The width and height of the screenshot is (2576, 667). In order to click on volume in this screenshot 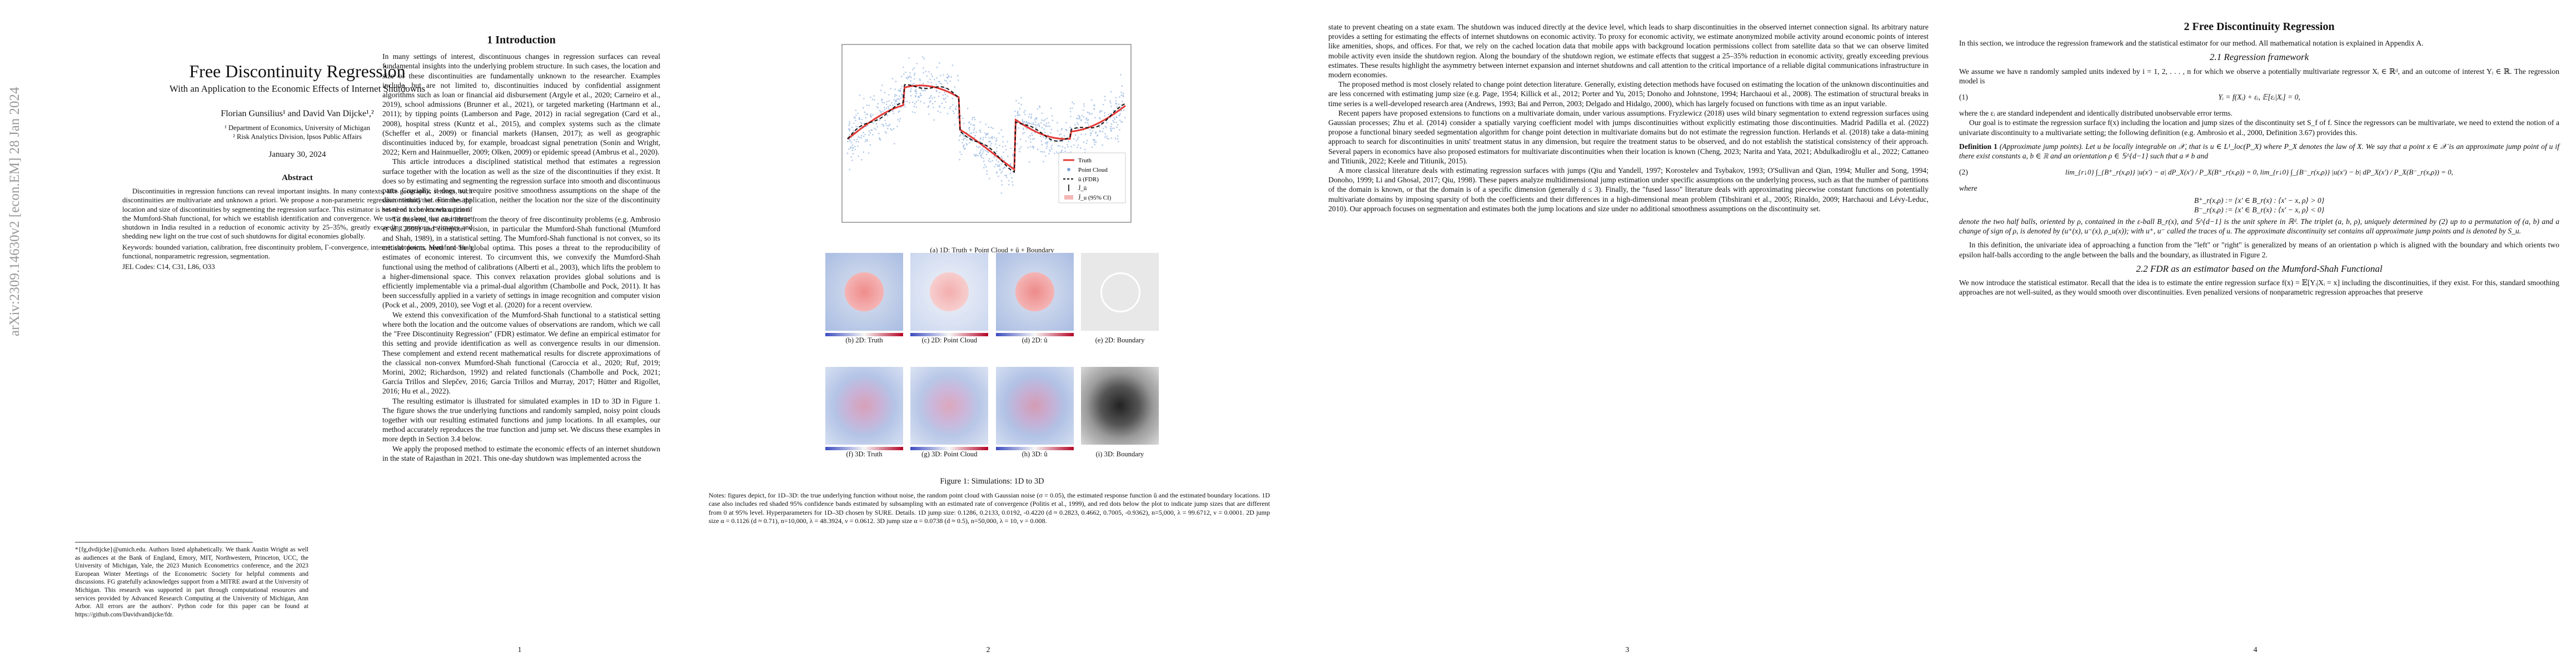, I will do `click(1034, 406)`.